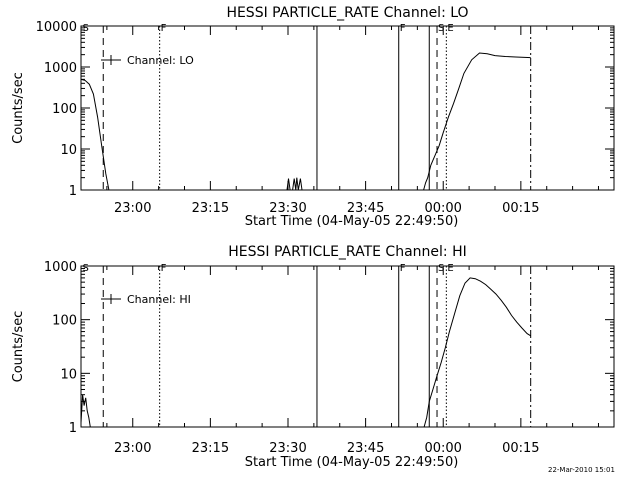  Describe the element at coordinates (347, 252) in the screenshot. I see `chart-title: HESSI PARTICLE_RATE Channel: HI` at that location.